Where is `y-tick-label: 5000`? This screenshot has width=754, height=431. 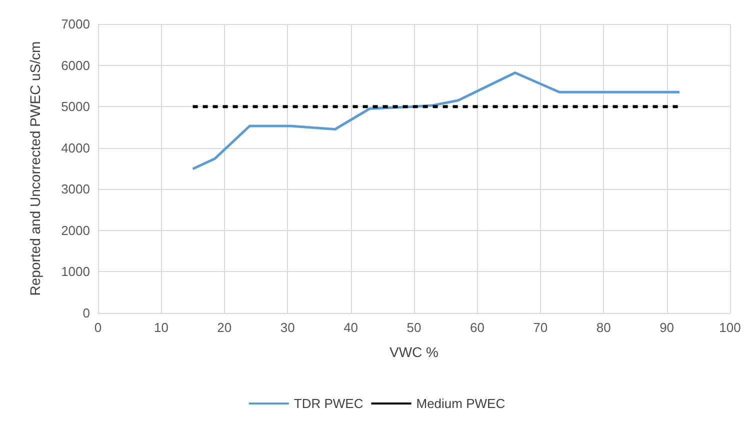 y-tick-label: 5000 is located at coordinates (75, 106).